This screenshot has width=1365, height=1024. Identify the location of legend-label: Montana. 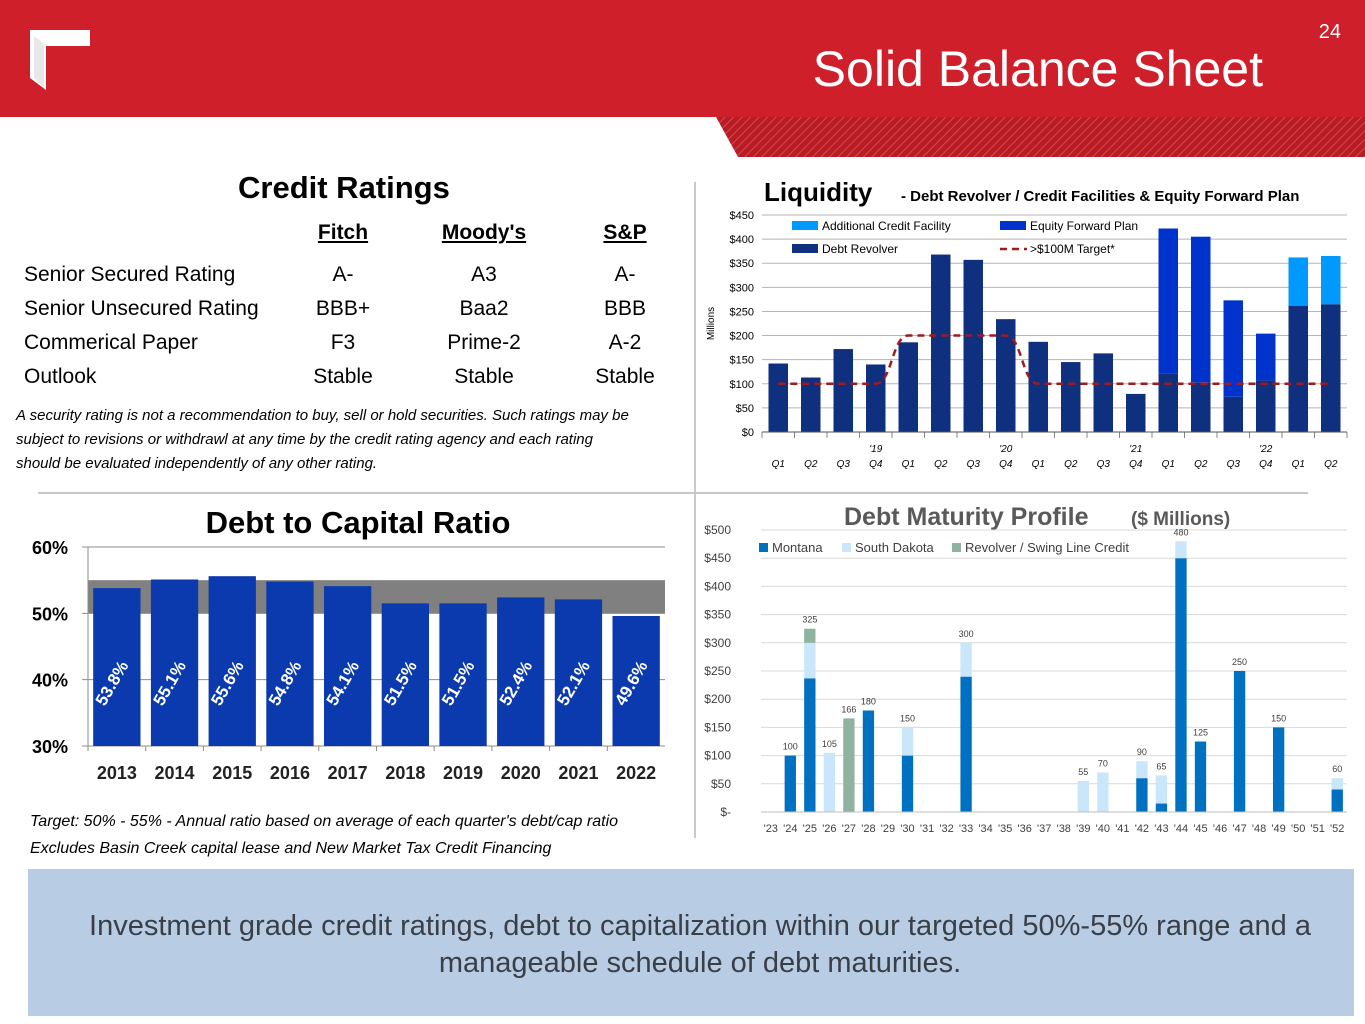
(797, 547).